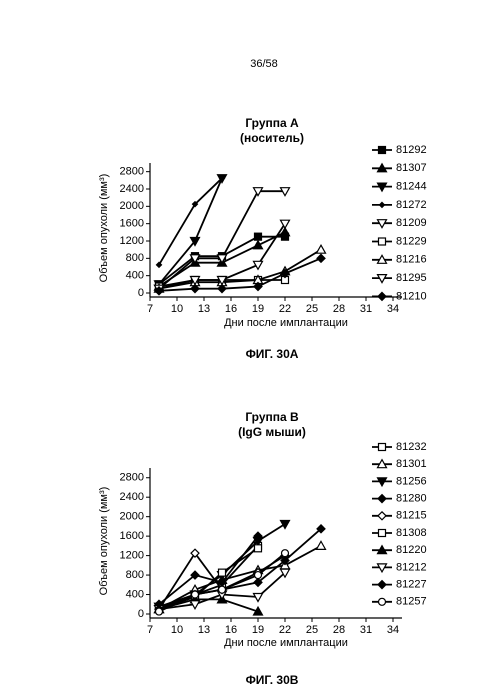 The width and height of the screenshot is (481, 688). I want to click on chart-title: Группа В, so click(272, 417).